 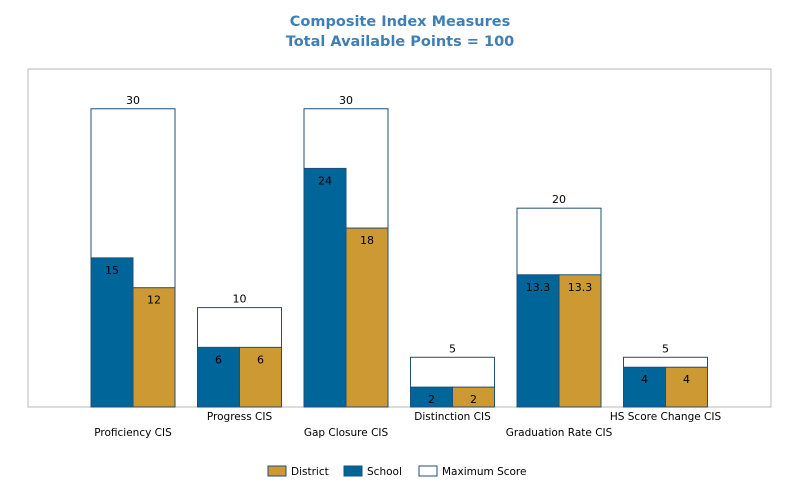 What do you see at coordinates (218, 359) in the screenshot?
I see `school-value-label: 6` at bounding box center [218, 359].